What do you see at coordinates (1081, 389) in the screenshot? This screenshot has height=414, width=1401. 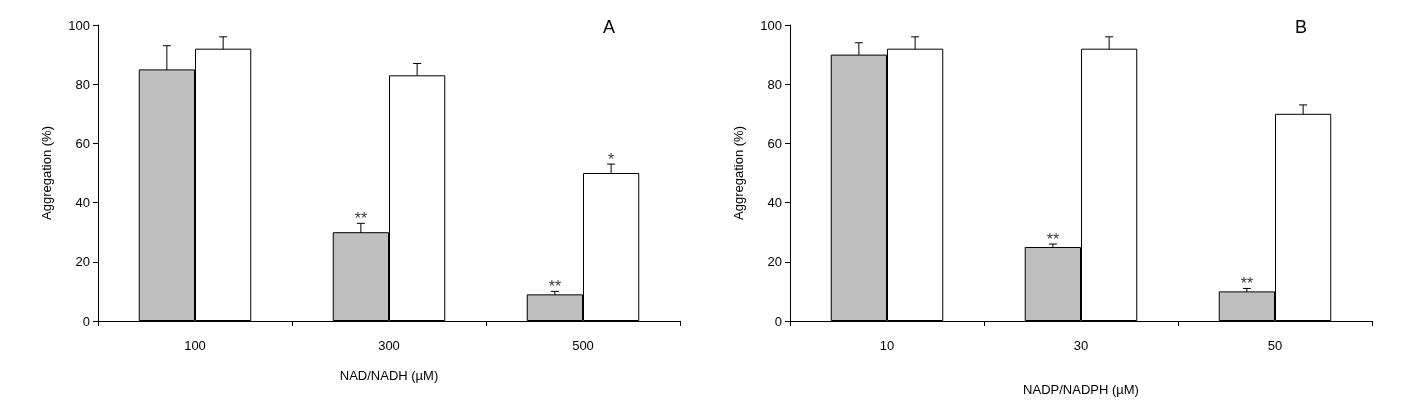 I see `x-axis-title: NADP/NADPH (µM)` at bounding box center [1081, 389].